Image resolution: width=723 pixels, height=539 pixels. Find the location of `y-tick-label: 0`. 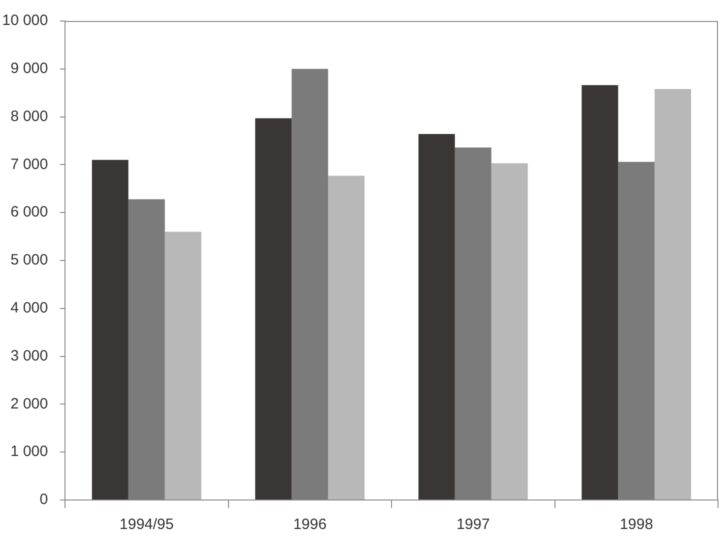

y-tick-label: 0 is located at coordinates (44, 499).